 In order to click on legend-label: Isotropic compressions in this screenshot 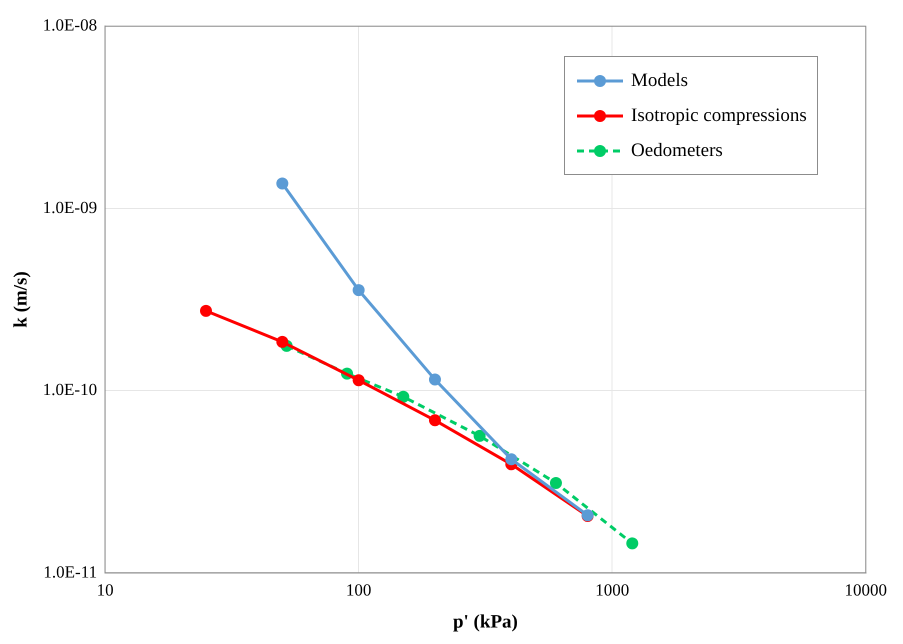, I will do `click(719, 115)`.